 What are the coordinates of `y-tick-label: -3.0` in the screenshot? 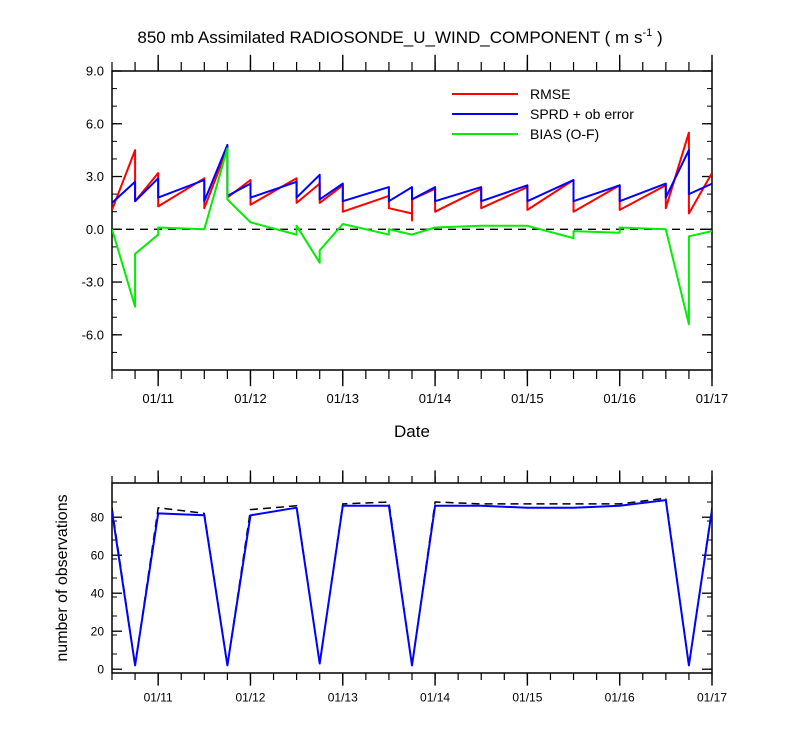 It's located at (93, 282).